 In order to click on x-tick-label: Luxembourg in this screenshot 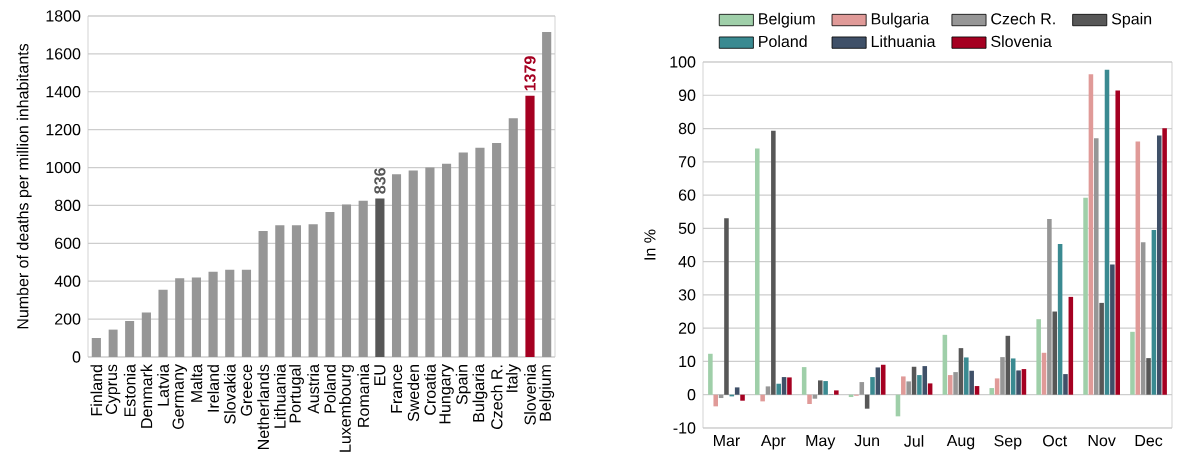, I will do `click(346, 408)`.